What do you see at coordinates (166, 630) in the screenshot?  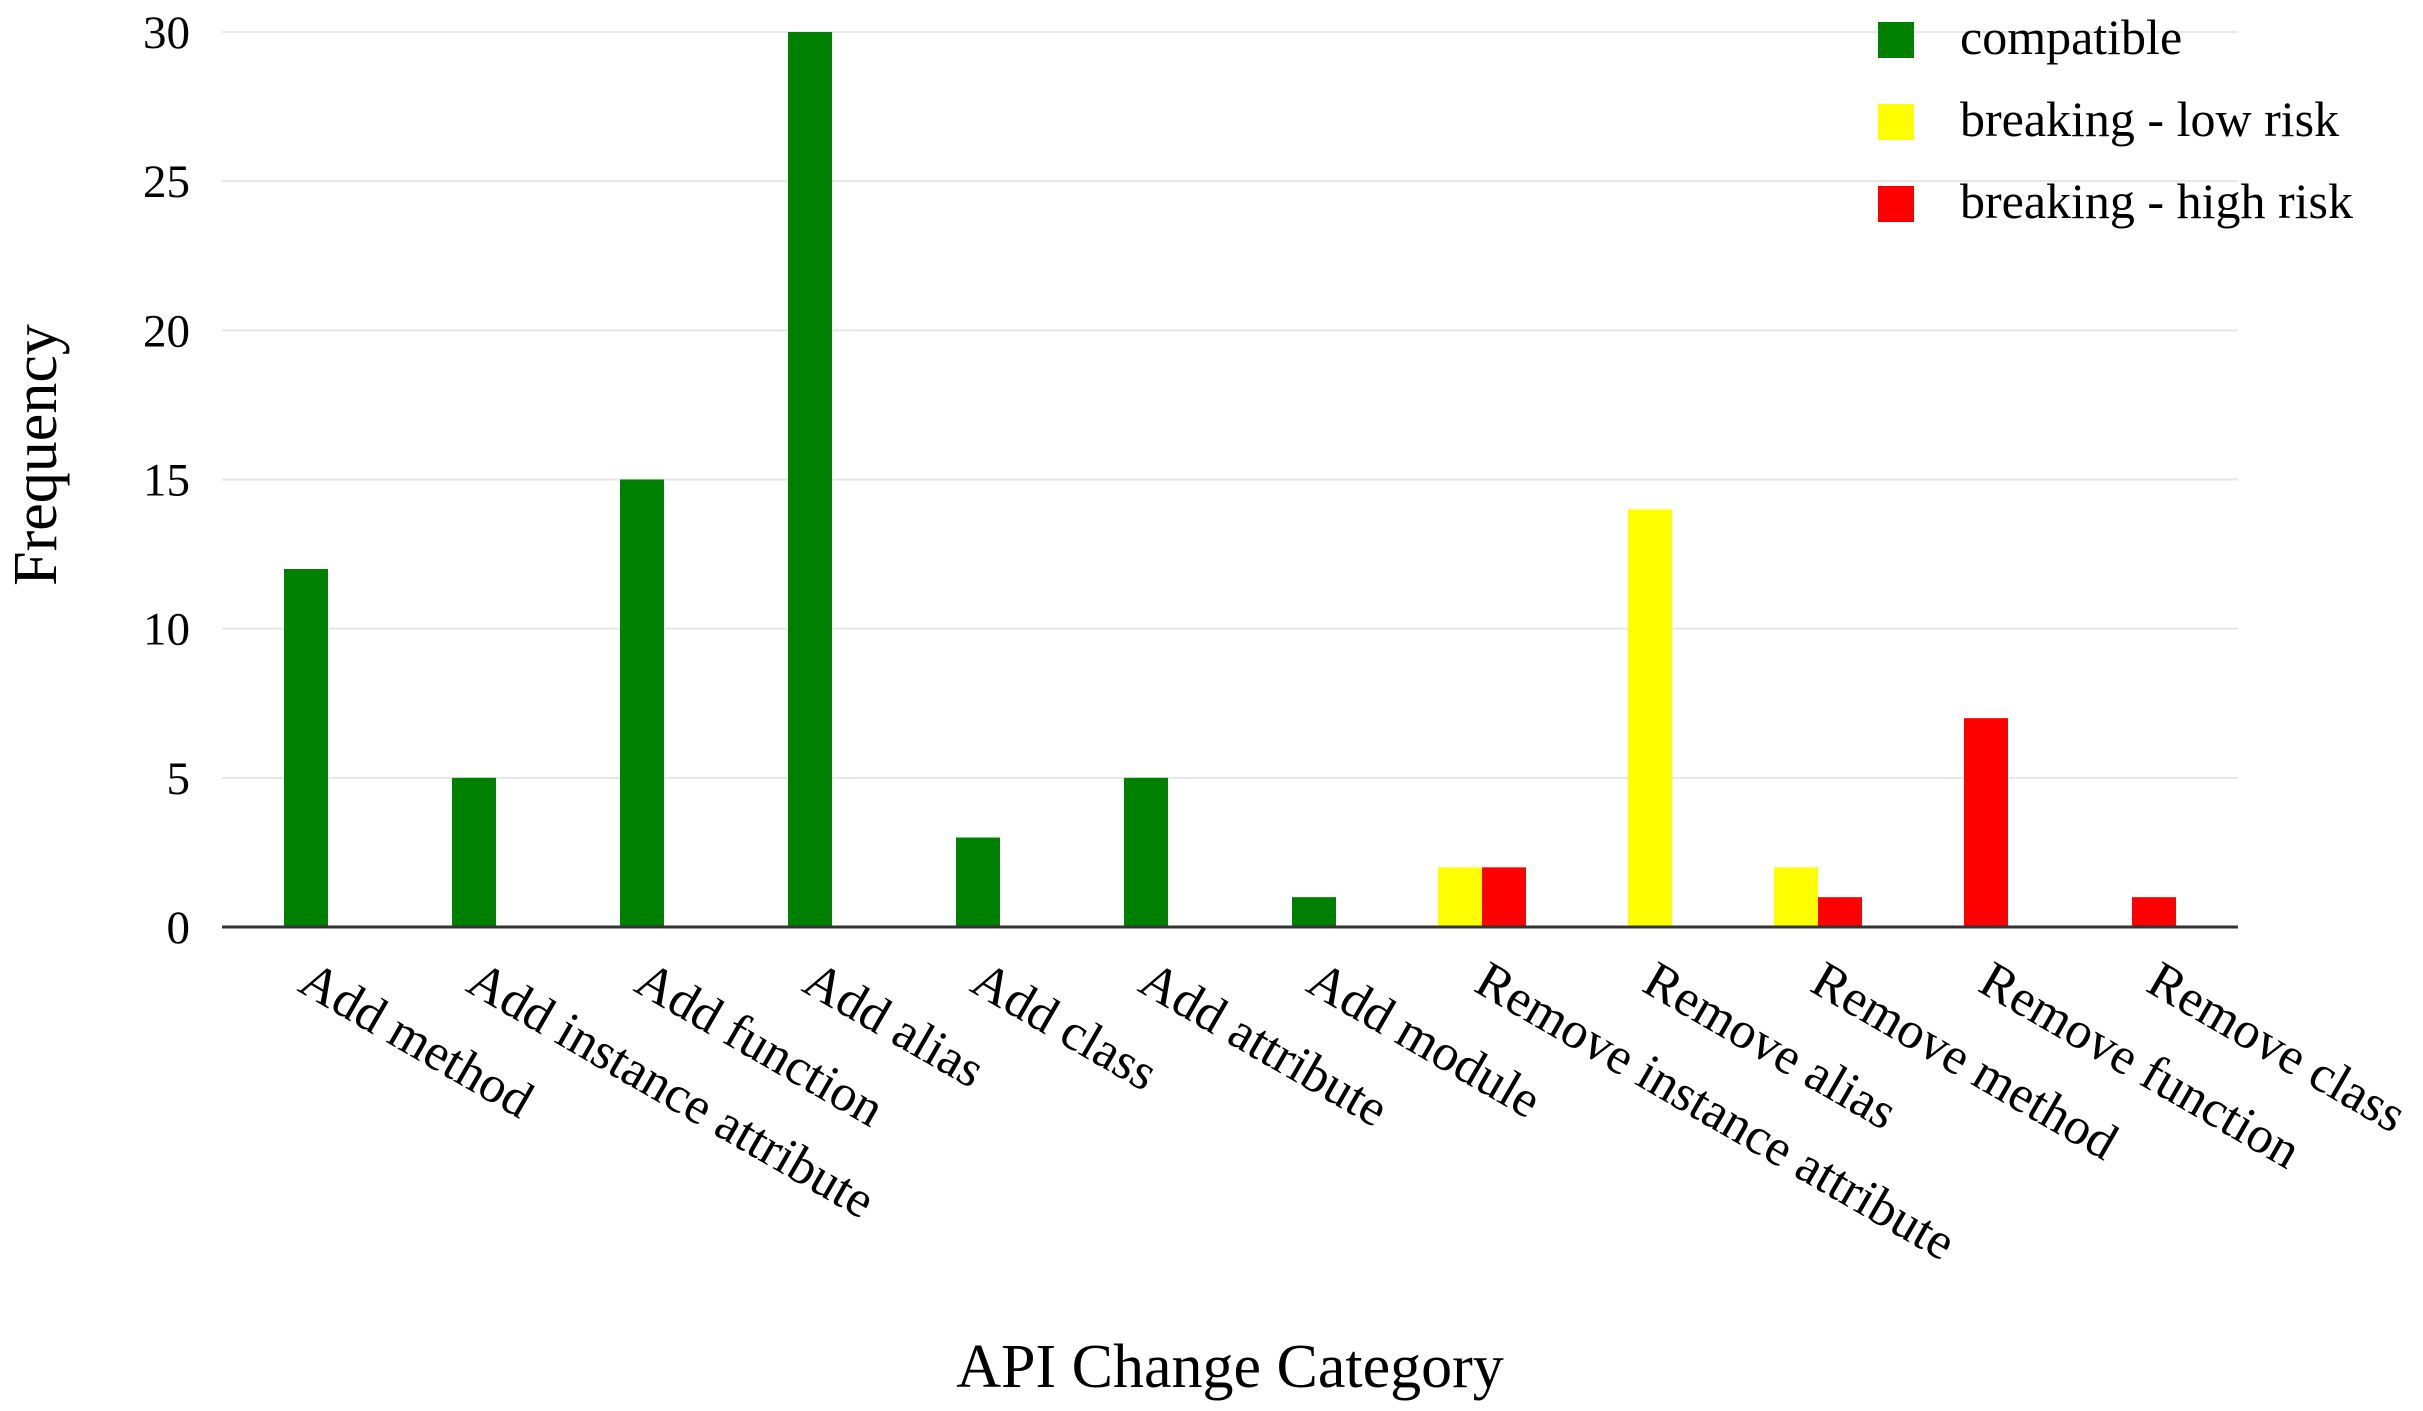 I see `y-tick-label: 10` at bounding box center [166, 630].